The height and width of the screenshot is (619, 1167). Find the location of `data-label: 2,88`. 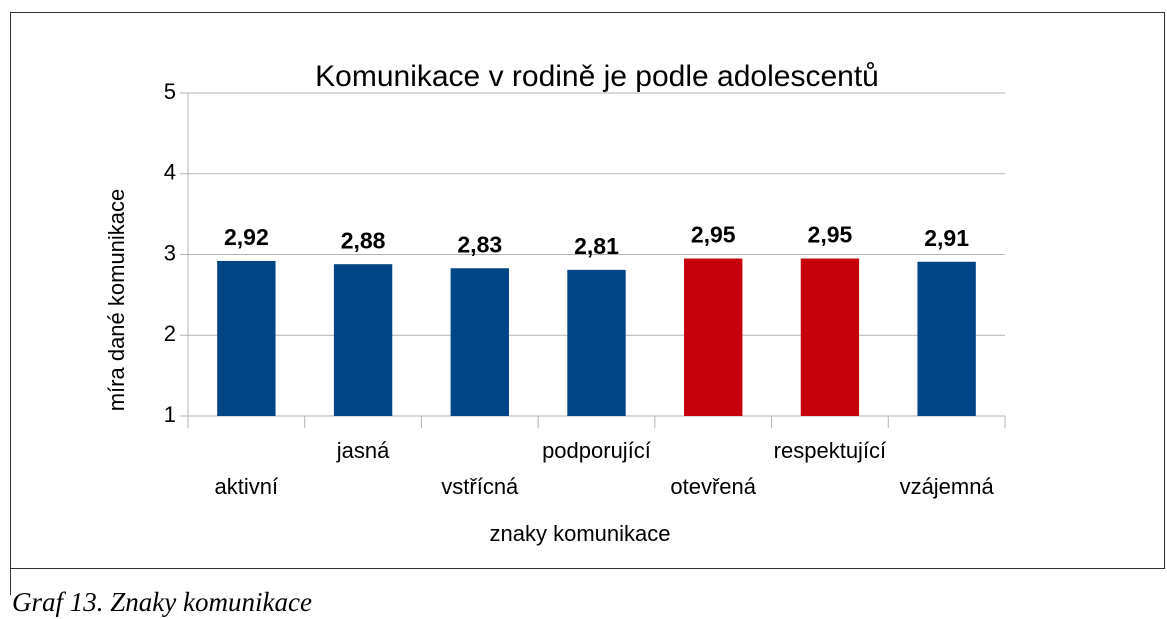

data-label: 2,88 is located at coordinates (363, 240).